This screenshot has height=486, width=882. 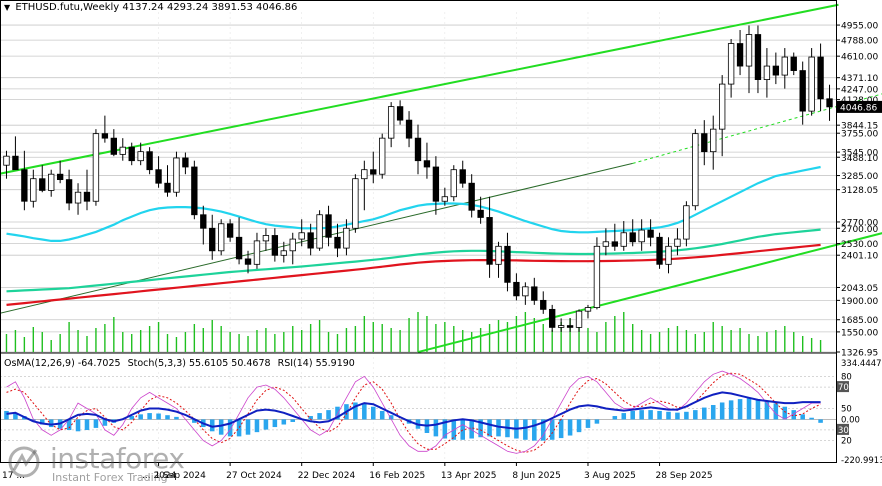 I want to click on price-tick-label: 1685.00, so click(x=859, y=321).